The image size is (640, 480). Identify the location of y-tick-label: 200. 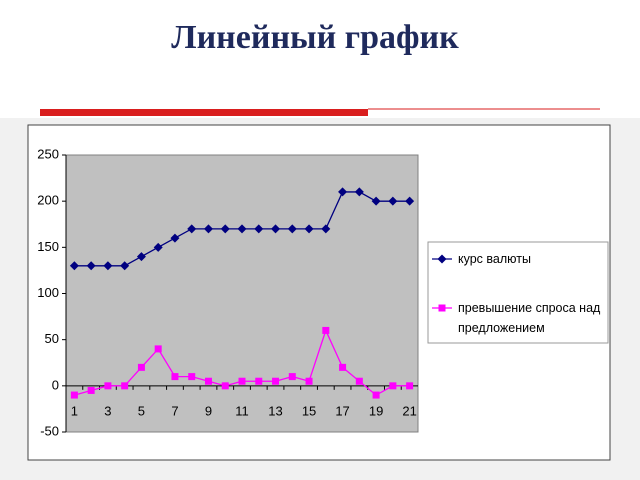
(48, 200).